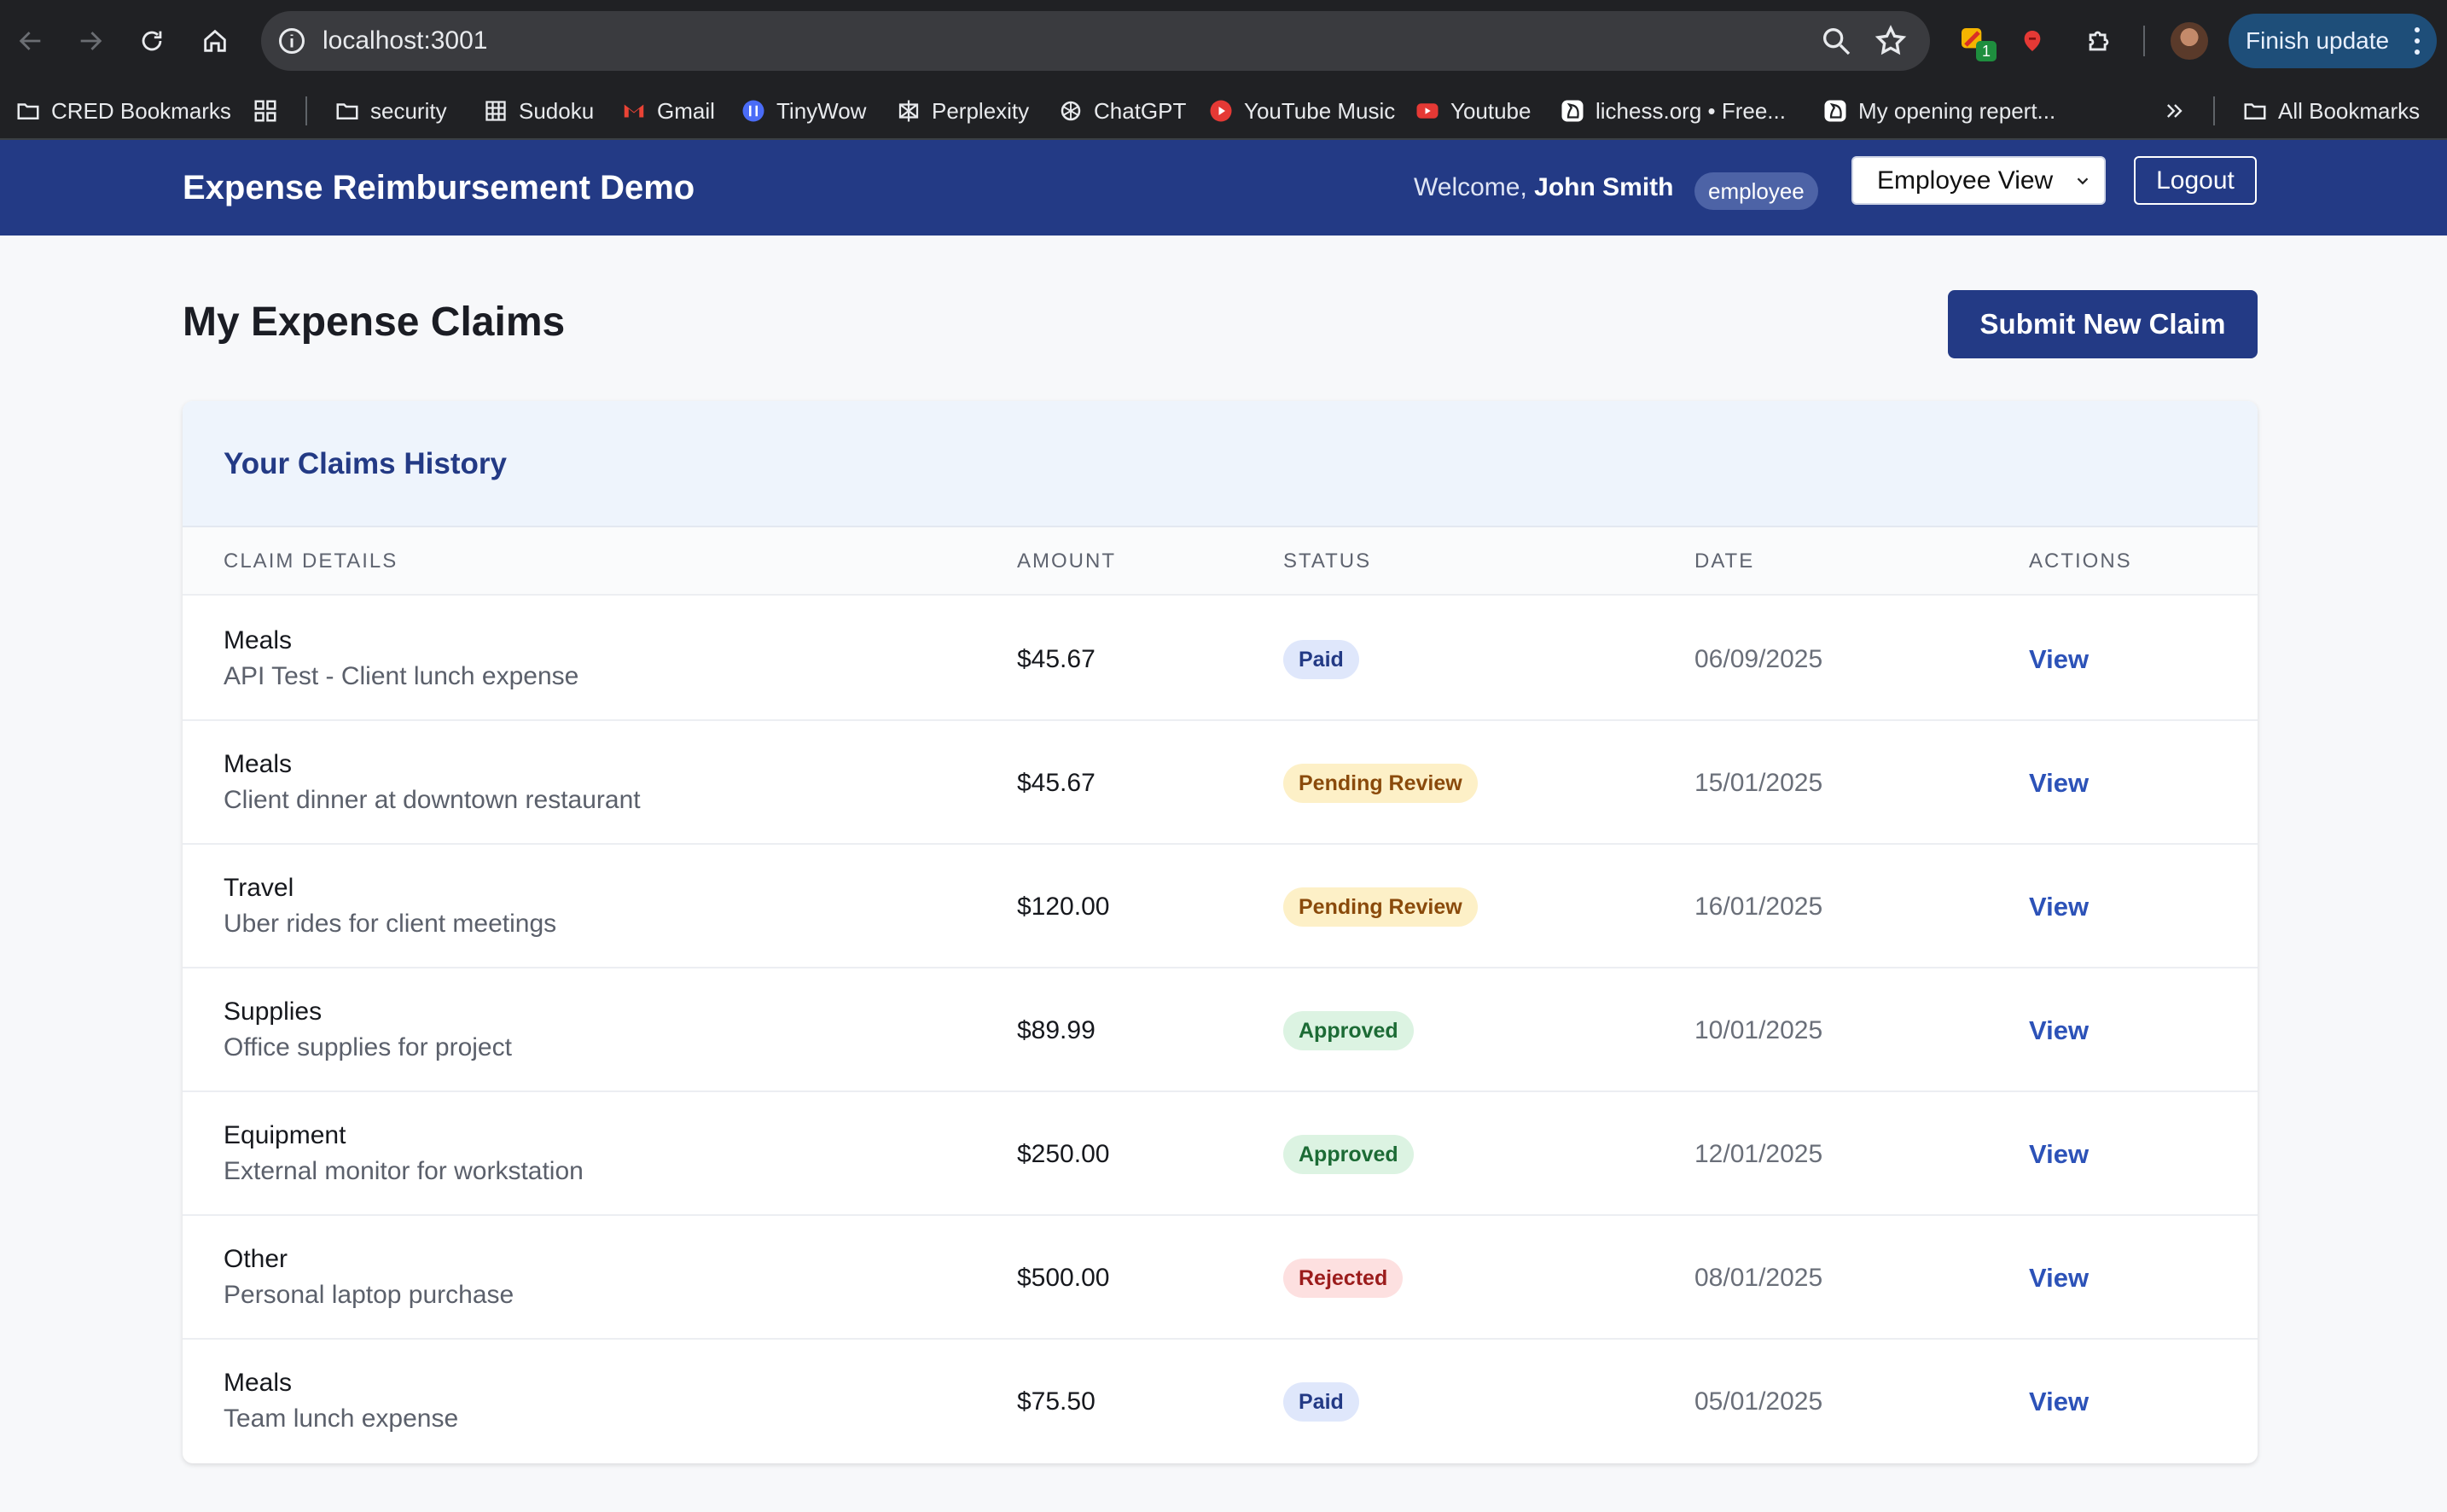 The height and width of the screenshot is (1512, 2447). What do you see at coordinates (1891, 41) in the screenshot?
I see `bookmark-star-icon` at bounding box center [1891, 41].